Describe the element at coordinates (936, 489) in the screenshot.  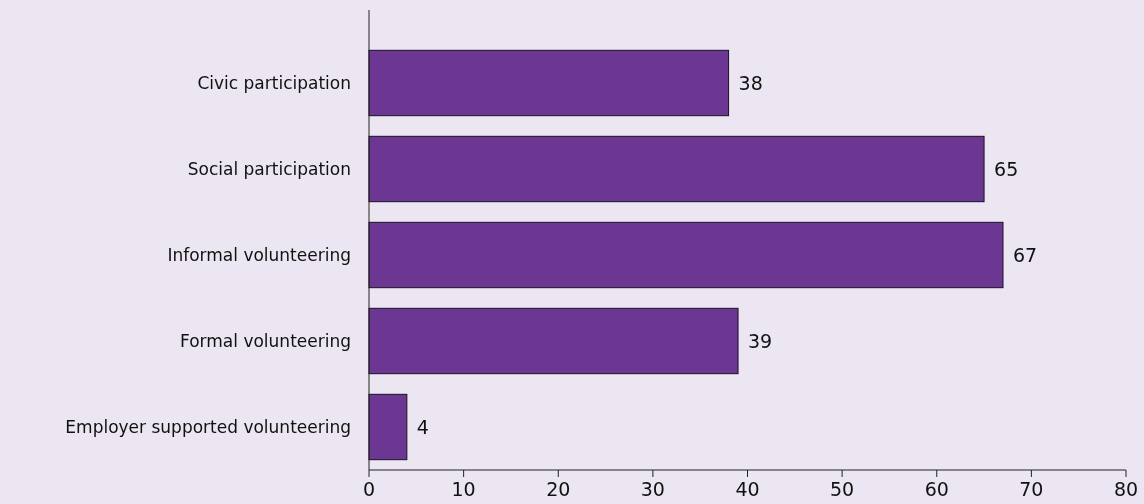
I see `x-tick-label: 60` at that location.